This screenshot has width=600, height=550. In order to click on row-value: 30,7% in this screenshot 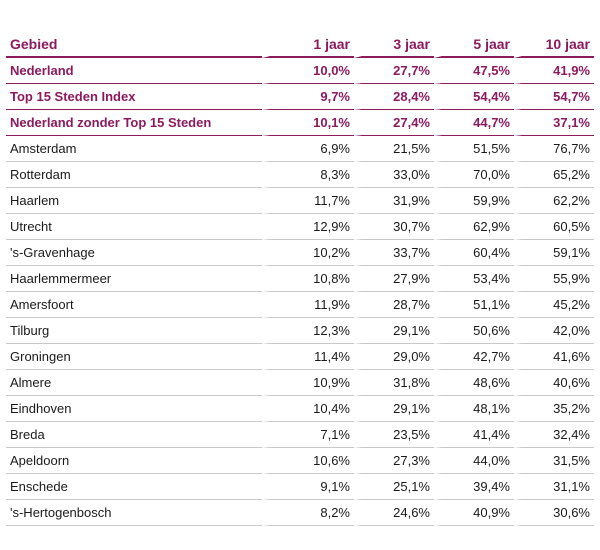, I will do `click(394, 227)`.